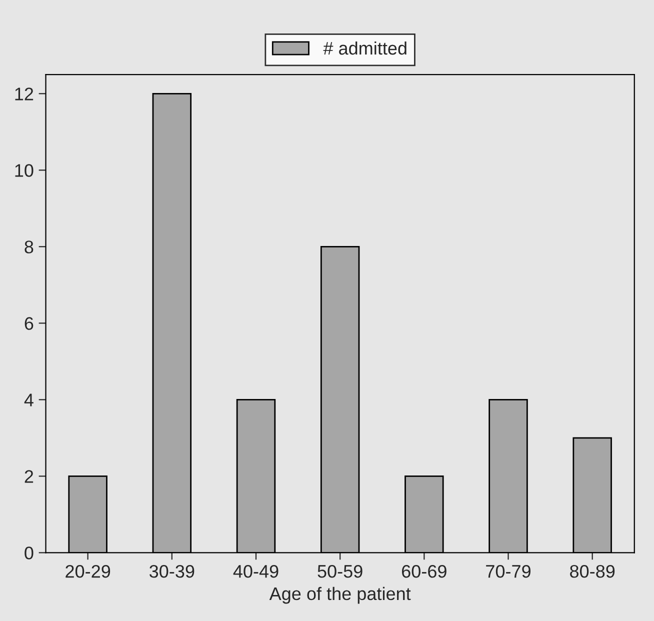 The height and width of the screenshot is (621, 654). Describe the element at coordinates (508, 571) in the screenshot. I see `x-tick-label: 70-79` at that location.